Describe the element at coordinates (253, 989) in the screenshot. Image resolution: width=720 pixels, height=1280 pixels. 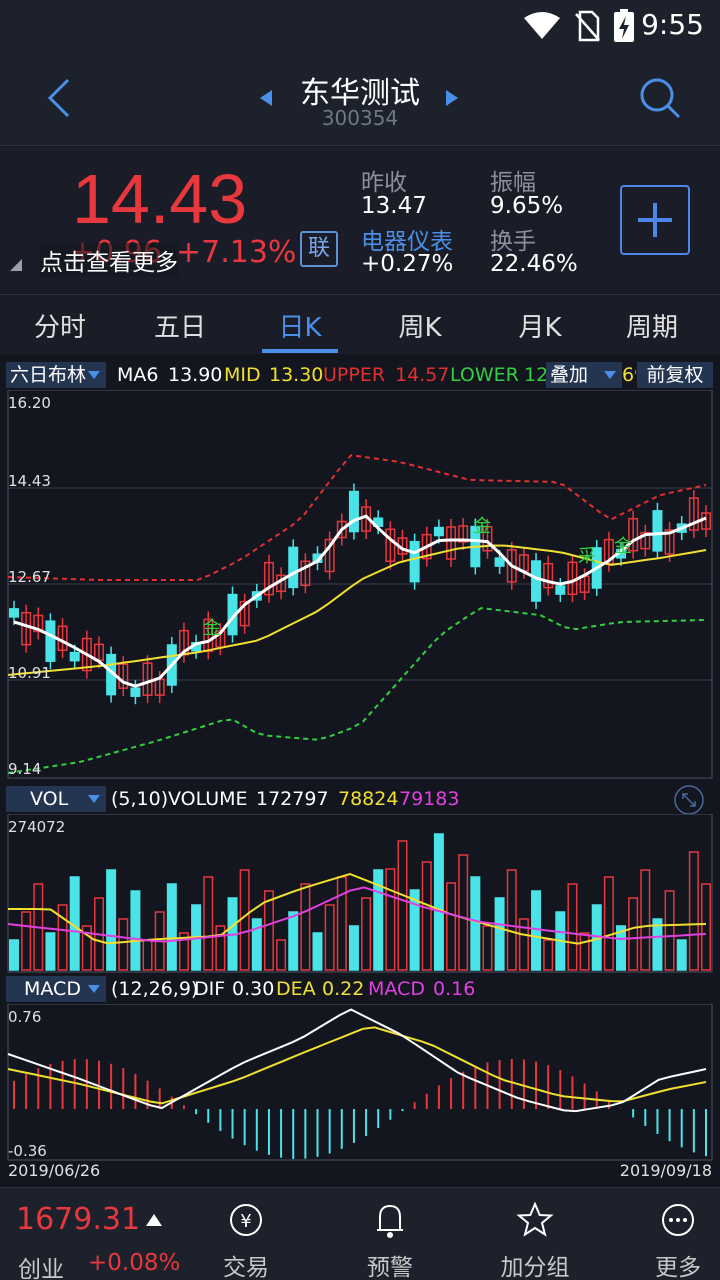
I see `dif-value: 0.30` at that location.